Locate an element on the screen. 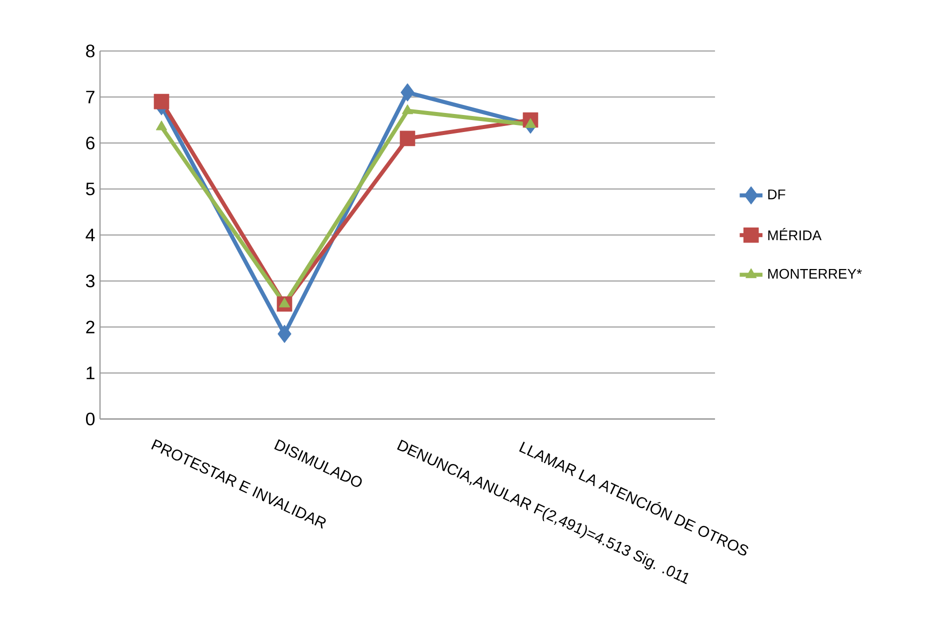 The height and width of the screenshot is (623, 930). legend-label: MONTERREY* is located at coordinates (815, 273).